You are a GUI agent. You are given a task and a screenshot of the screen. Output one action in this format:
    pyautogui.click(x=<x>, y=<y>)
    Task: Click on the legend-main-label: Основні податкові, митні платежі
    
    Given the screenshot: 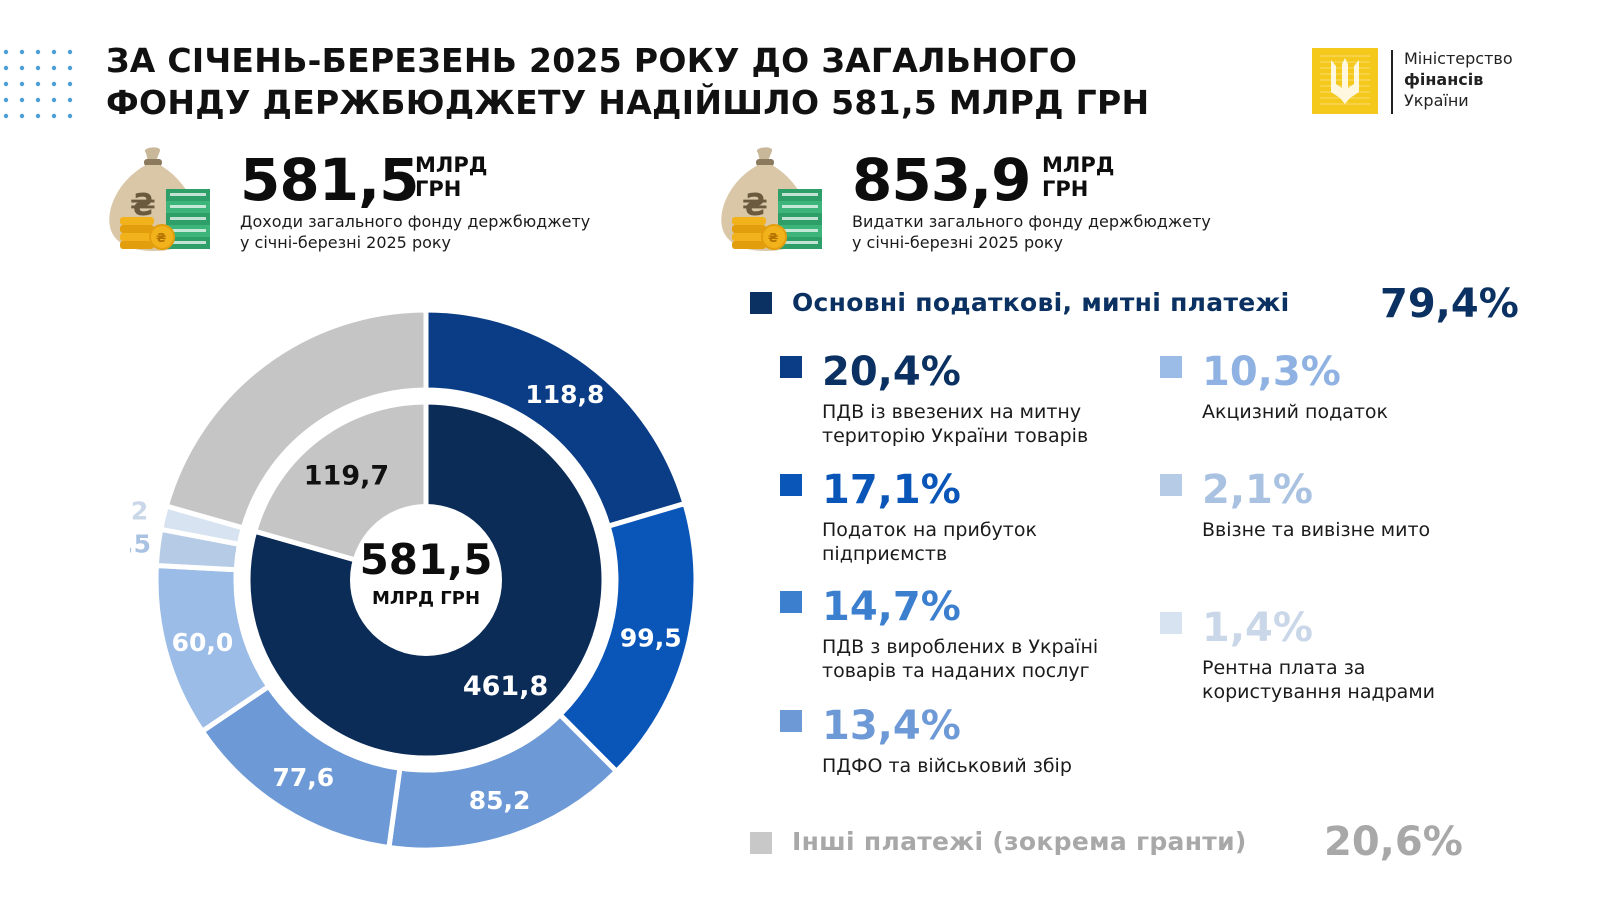 What is the action you would take?
    pyautogui.click(x=1041, y=302)
    